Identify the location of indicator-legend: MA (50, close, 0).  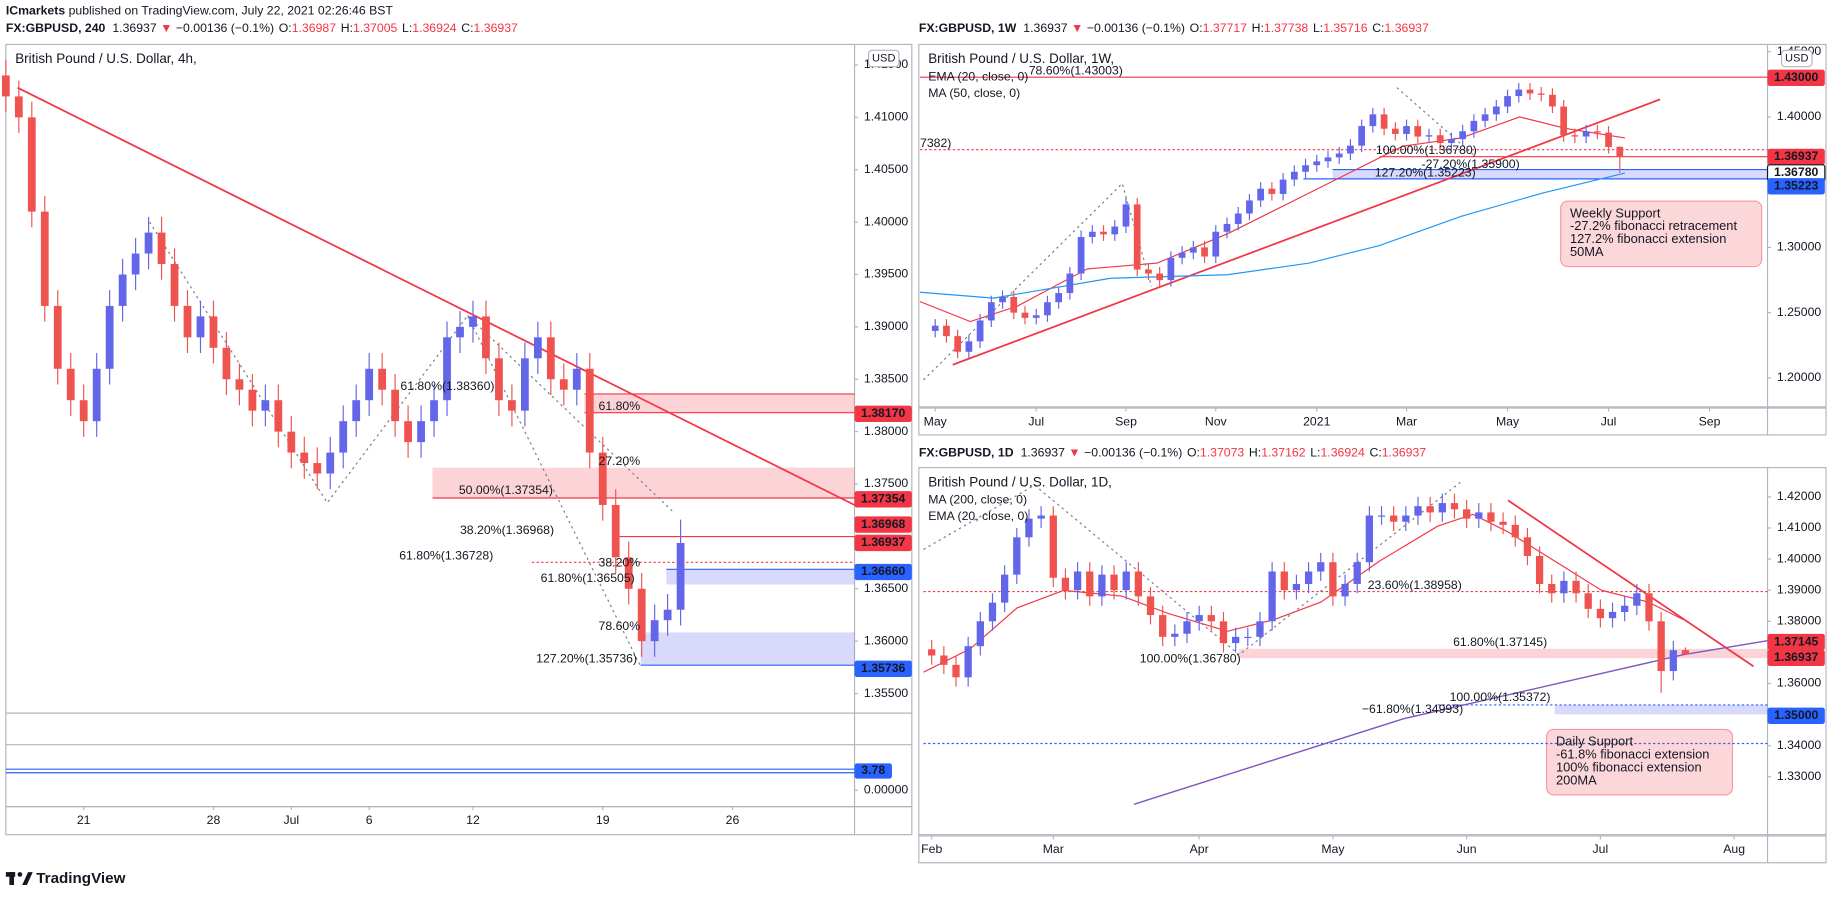
(974, 93).